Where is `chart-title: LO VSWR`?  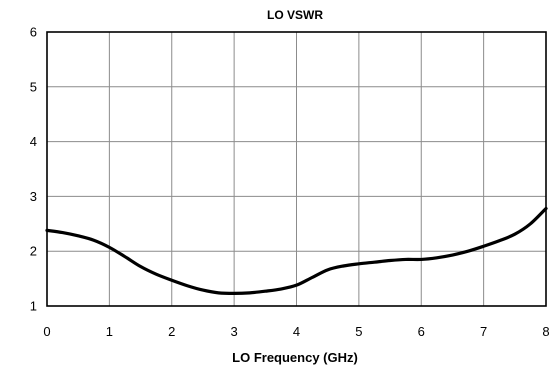 chart-title: LO VSWR is located at coordinates (295, 15).